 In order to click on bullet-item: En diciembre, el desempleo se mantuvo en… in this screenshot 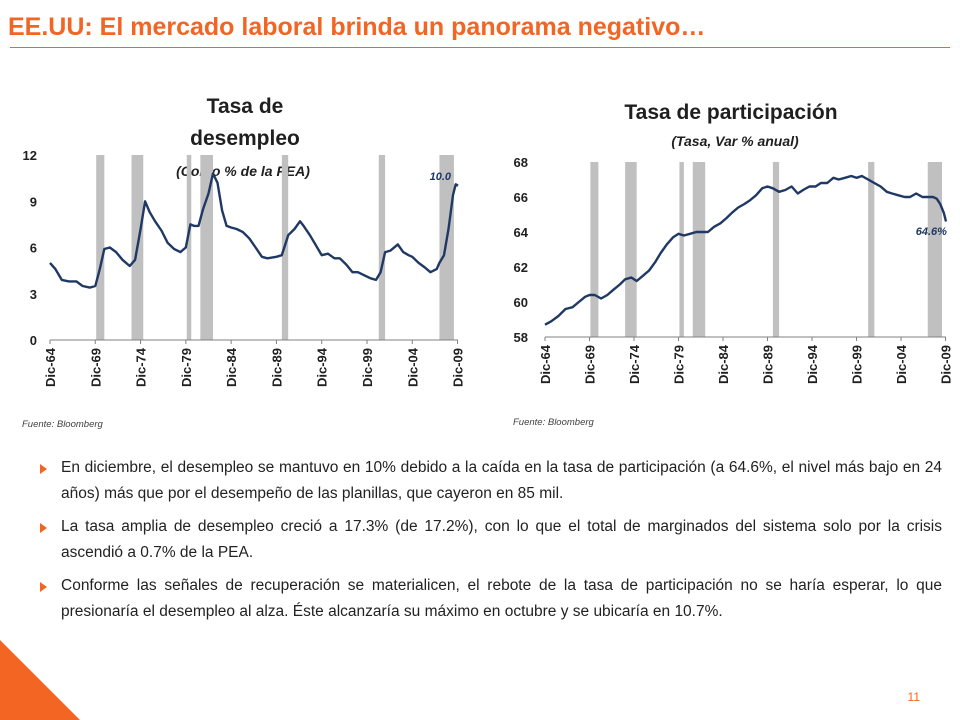, I will do `click(491, 481)`.